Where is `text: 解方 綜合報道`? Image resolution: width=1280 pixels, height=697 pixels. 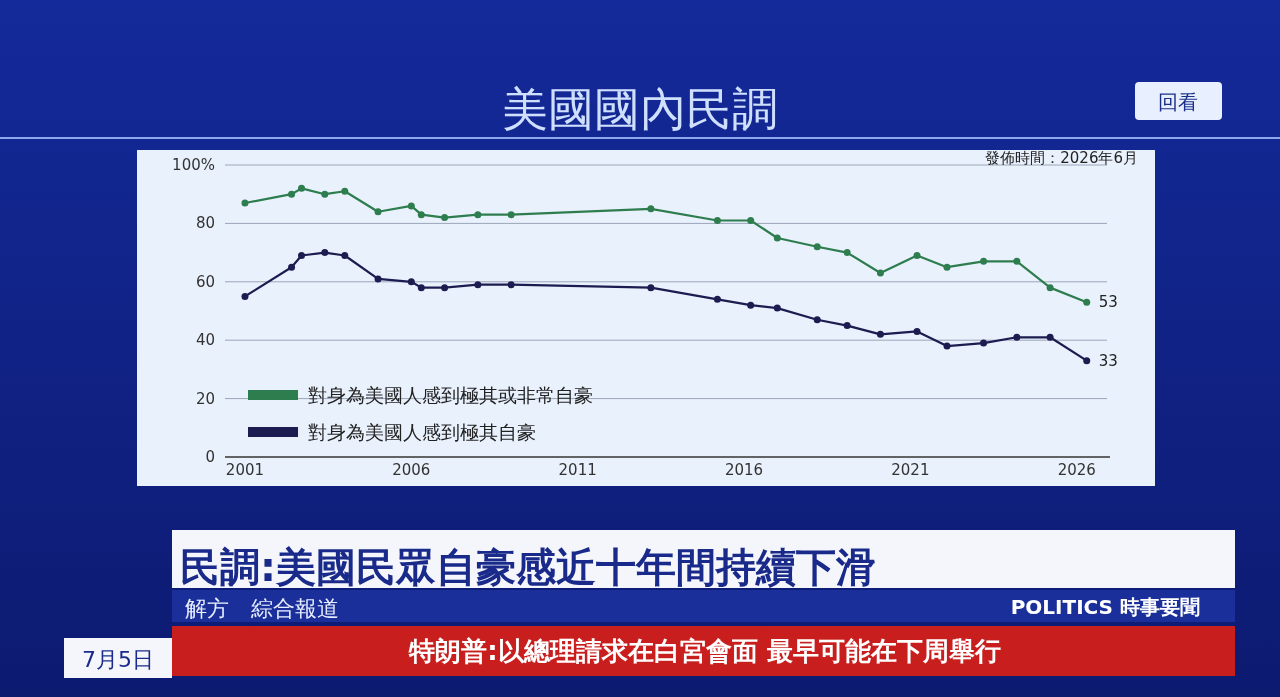 text: 解方 綜合報道 is located at coordinates (262, 608).